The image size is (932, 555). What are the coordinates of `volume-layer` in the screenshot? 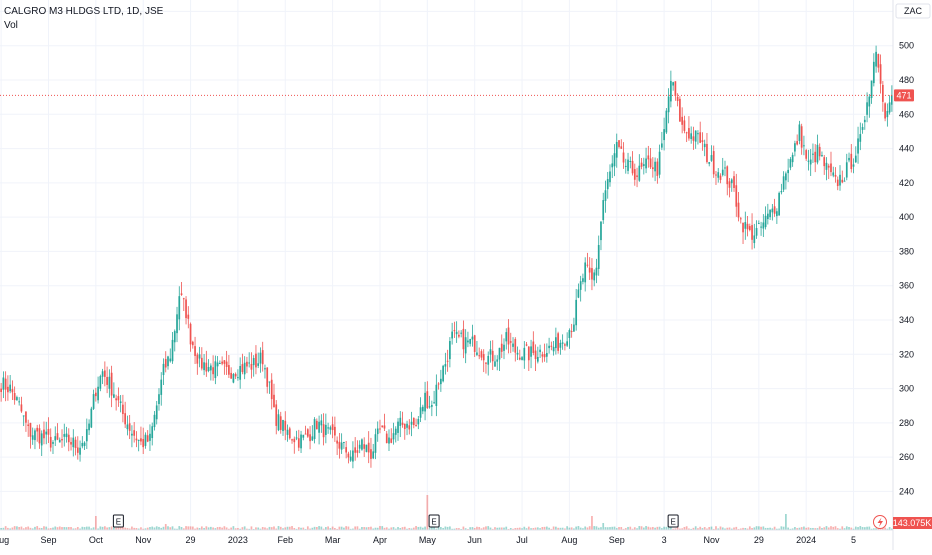 It's located at (446, 512).